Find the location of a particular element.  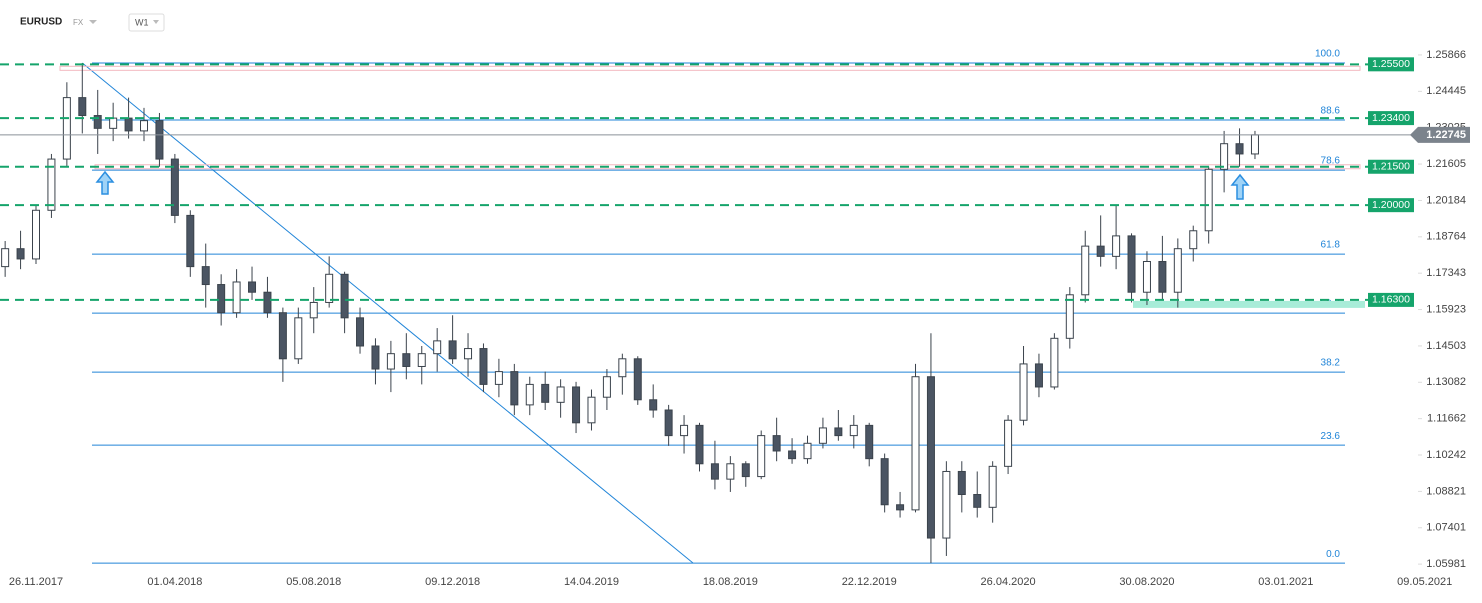

y-tick-label: 1.14503 is located at coordinates (1446, 346).